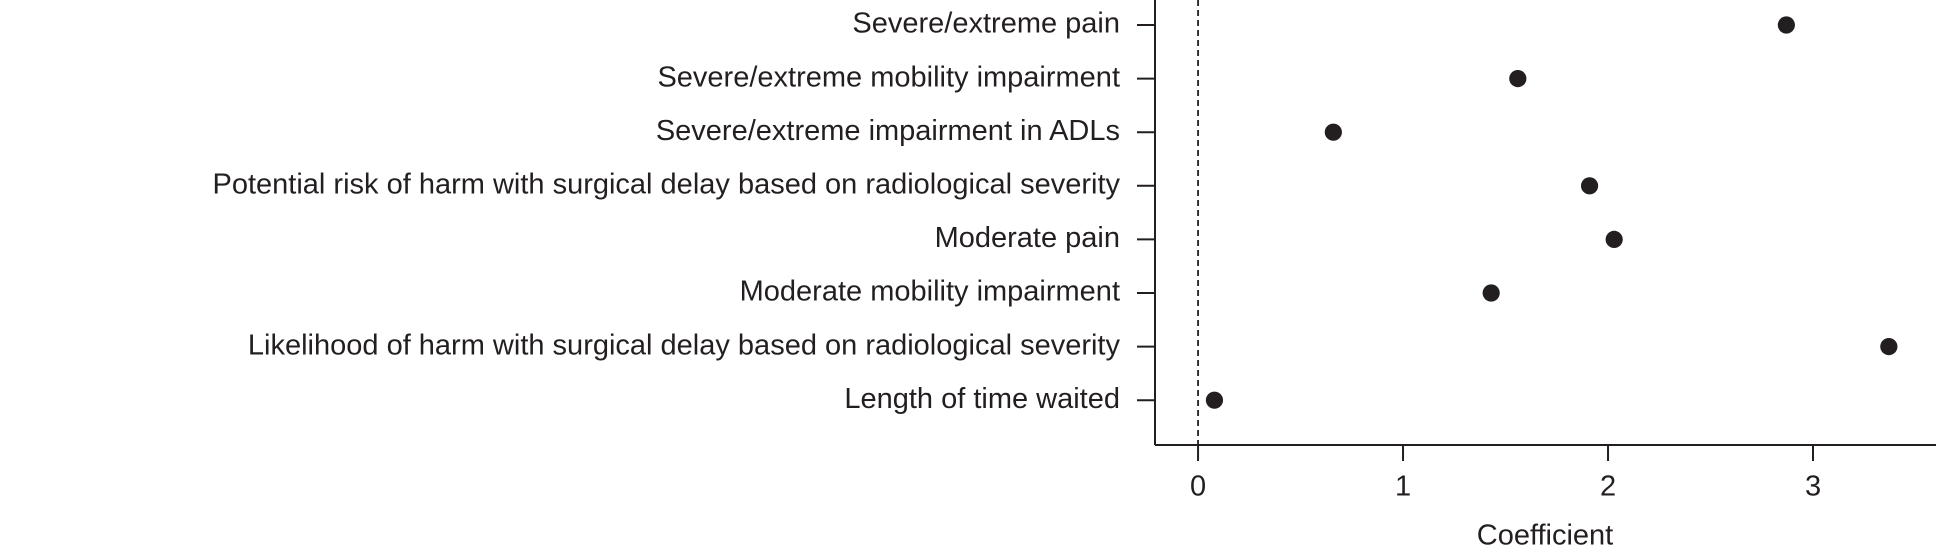 The width and height of the screenshot is (1936, 550). I want to click on x-tick-label: 3, so click(1813, 487).